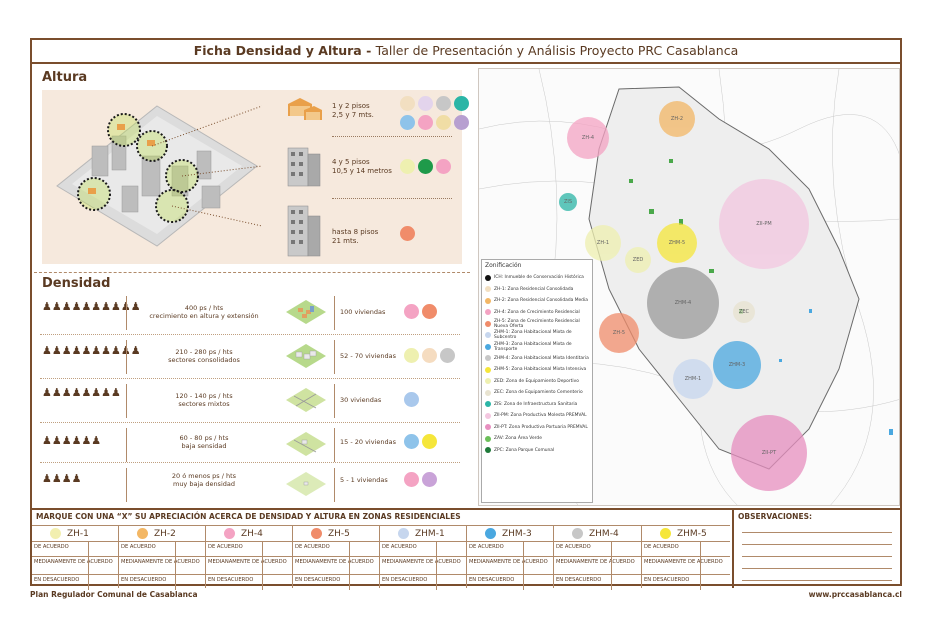  What do you see at coordinates (255, 177) in the screenshot?
I see `altura-panel: 1 y 2 pisos 2,5 y 7 mts.` at bounding box center [255, 177].